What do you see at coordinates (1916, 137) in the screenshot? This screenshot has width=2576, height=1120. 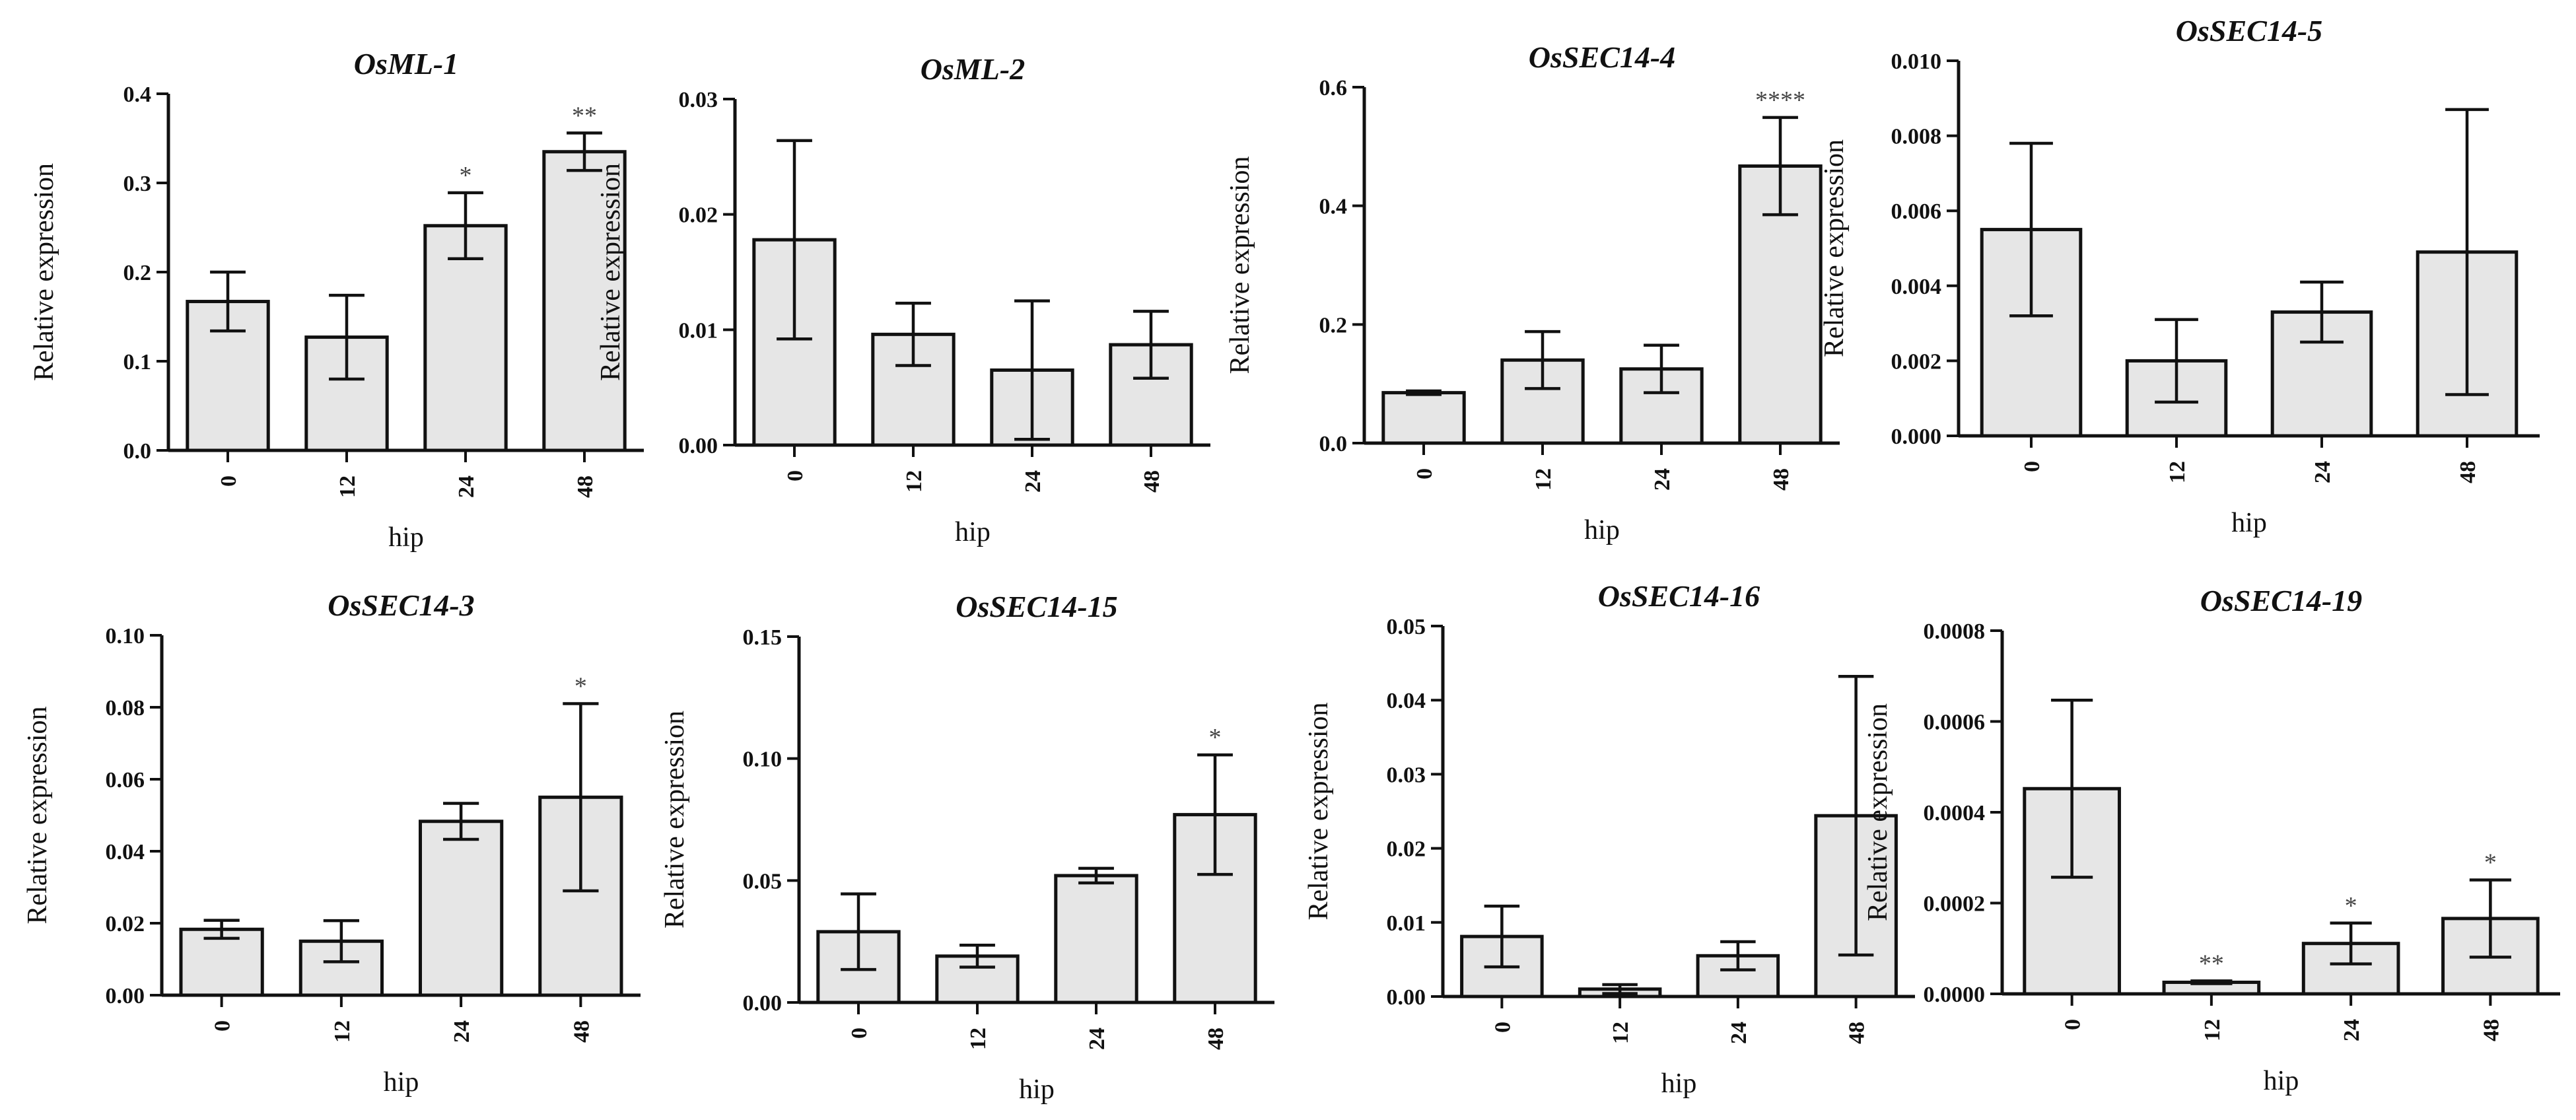 I see `y-tick-label: 0.008` at bounding box center [1916, 137].